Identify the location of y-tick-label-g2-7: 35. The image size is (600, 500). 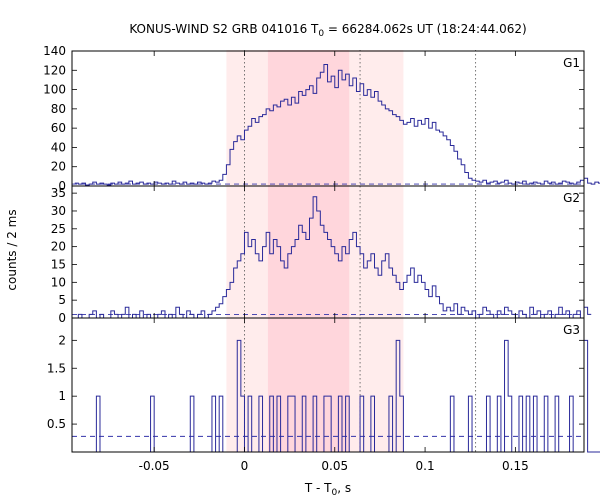
(58, 193).